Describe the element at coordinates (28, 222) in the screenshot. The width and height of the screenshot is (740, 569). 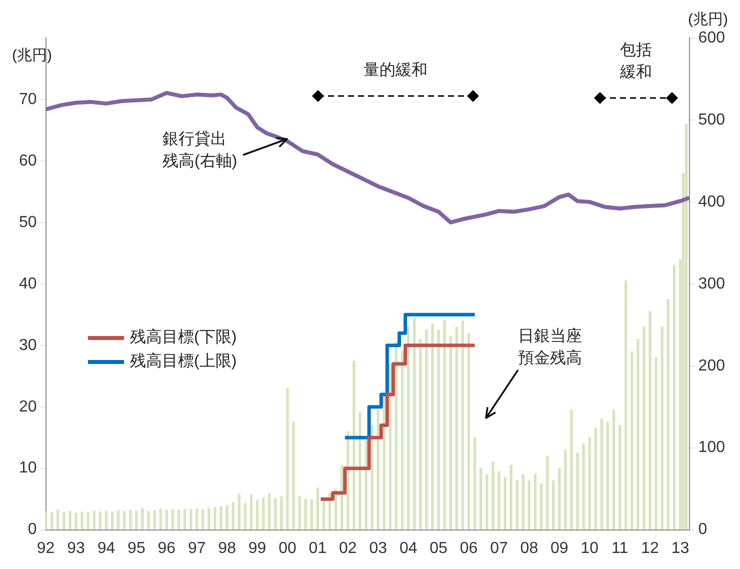
I see `y-tick-label: 50` at that location.